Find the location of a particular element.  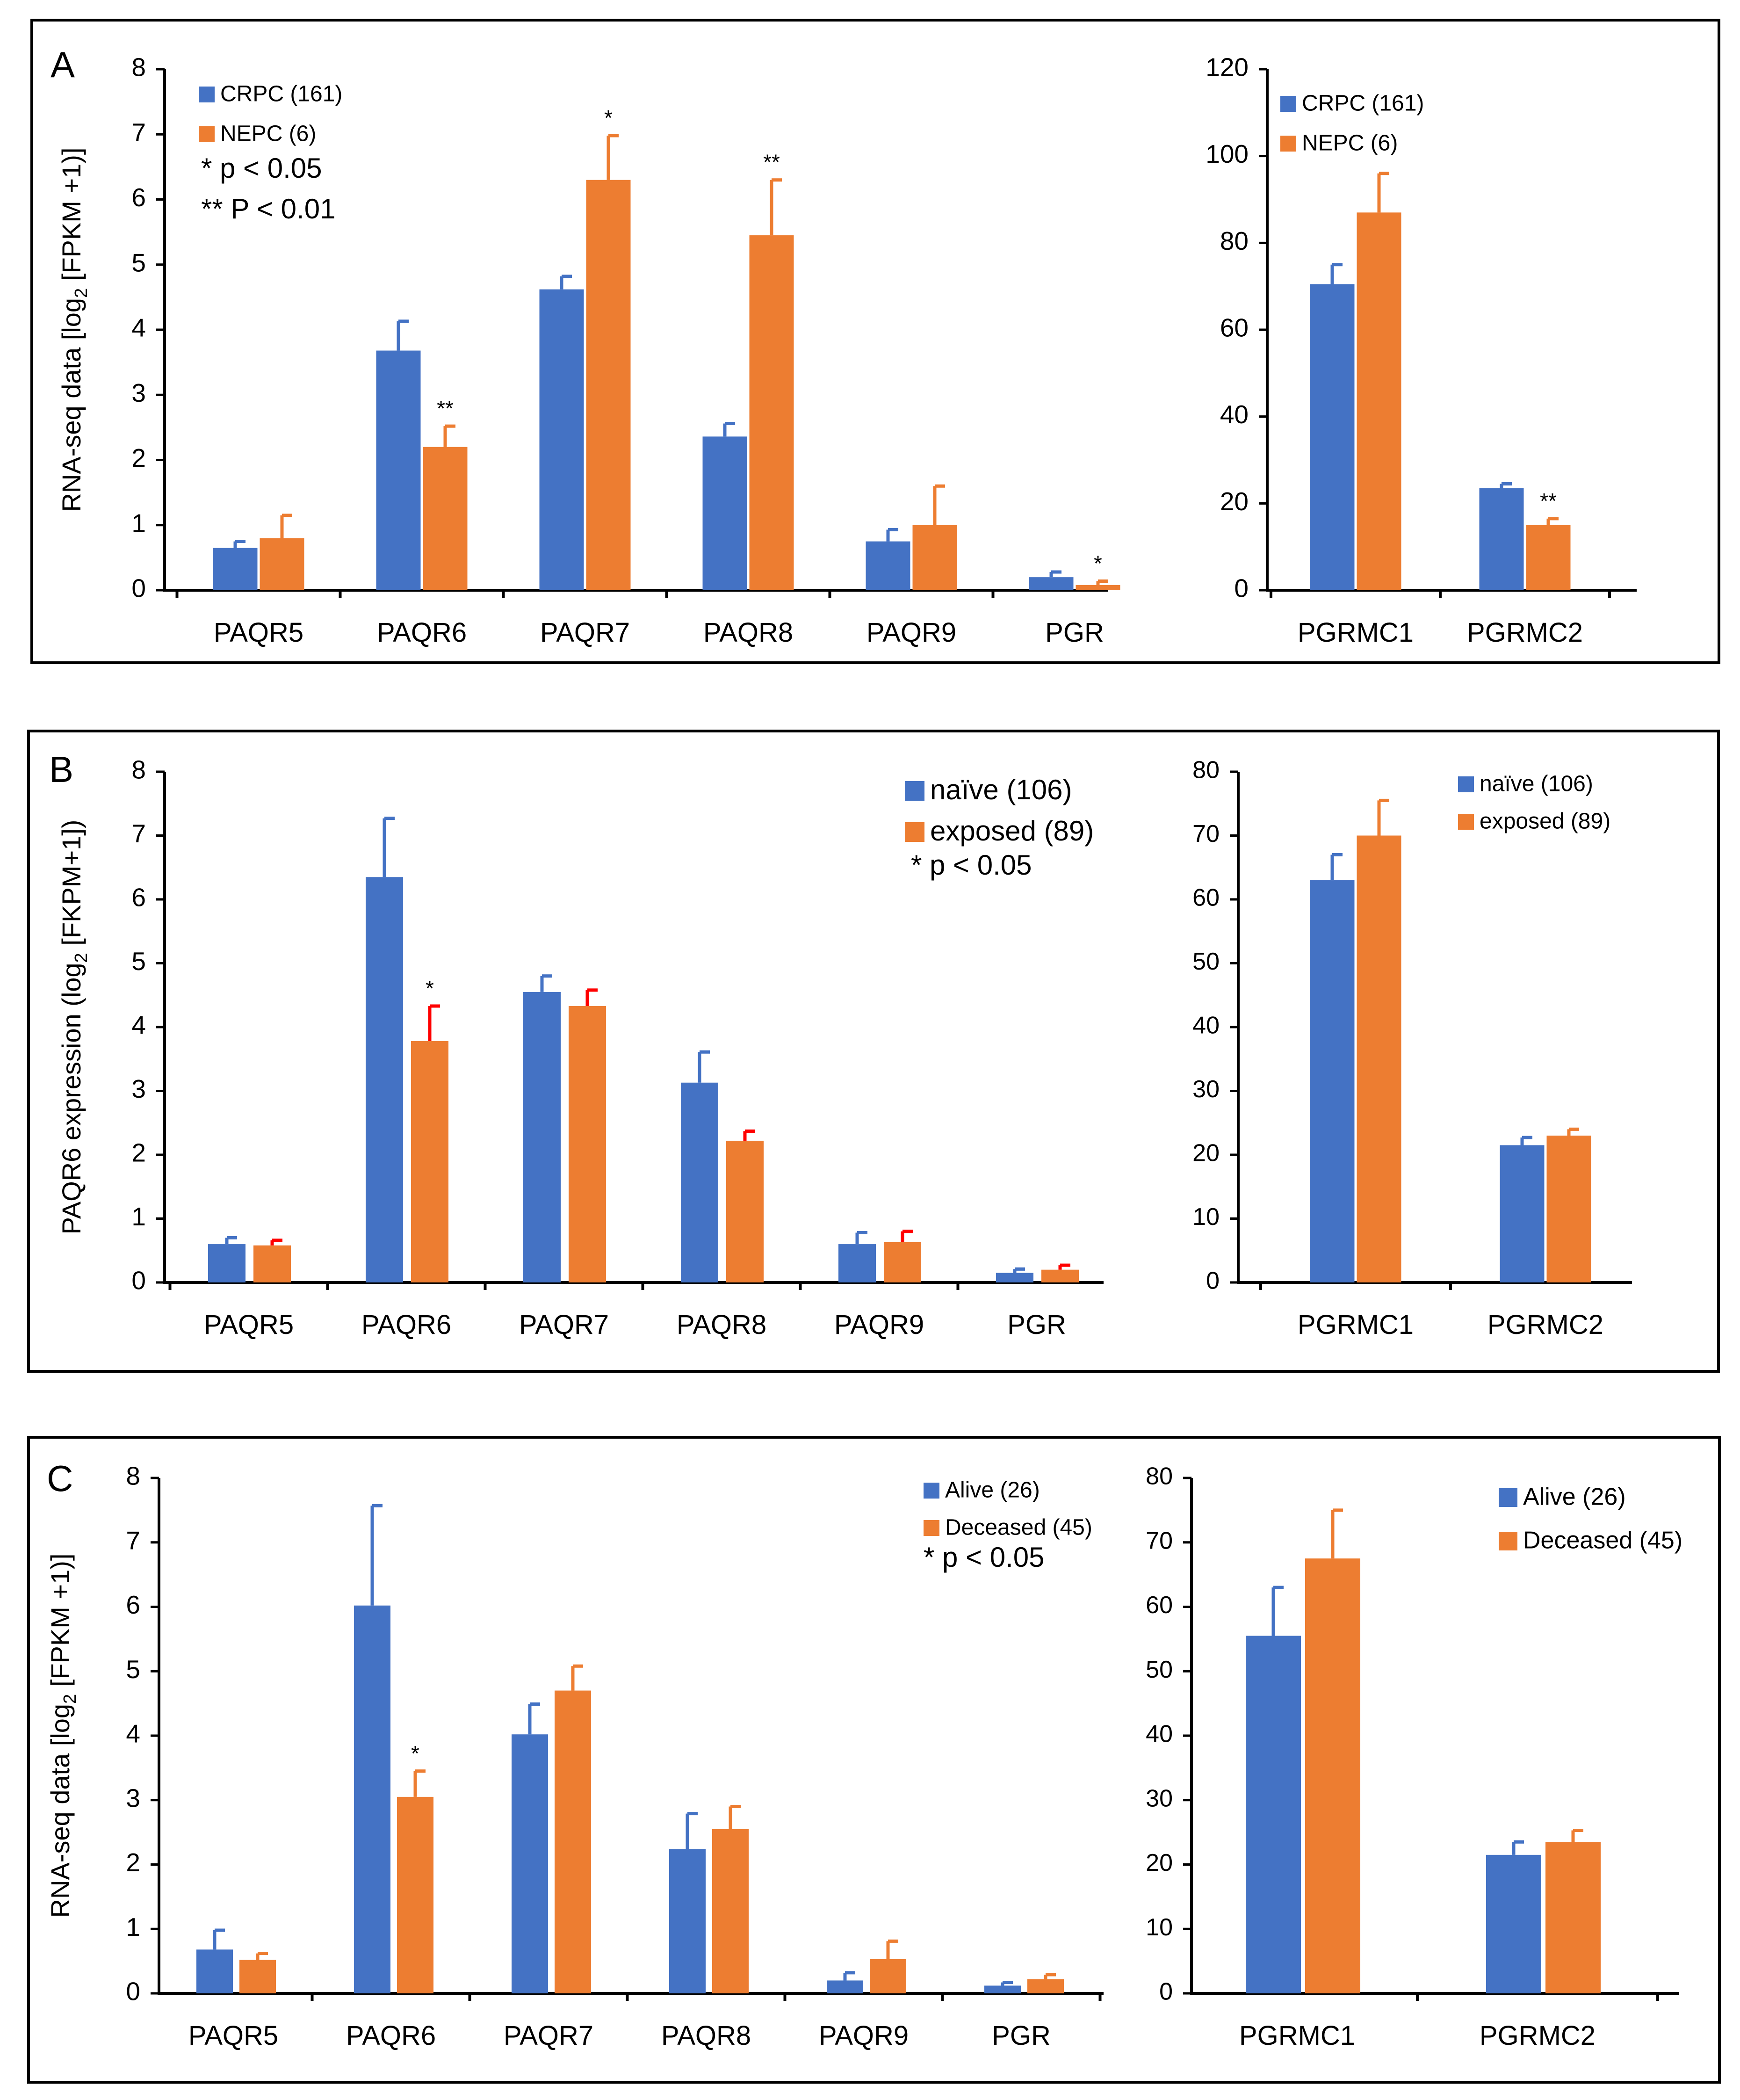

bar-alive-pgrmc2 is located at coordinates (1513, 1923).